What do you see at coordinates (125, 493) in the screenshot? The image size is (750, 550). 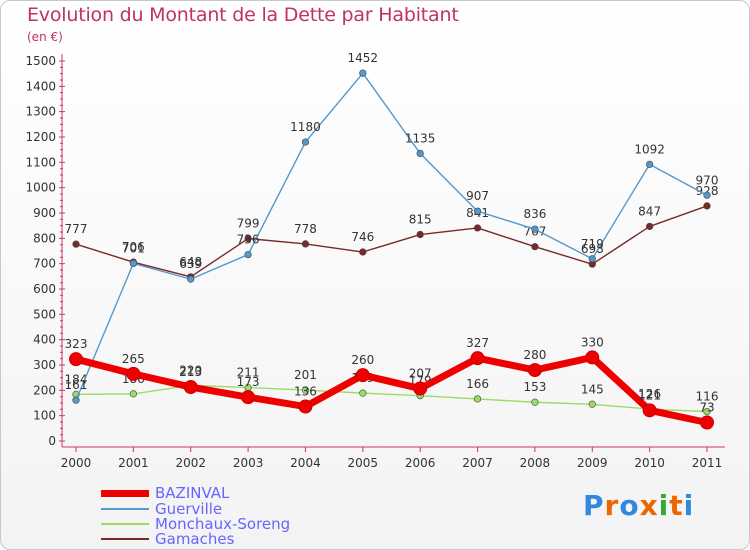 I see `legend-swatch-bazinval` at bounding box center [125, 493].